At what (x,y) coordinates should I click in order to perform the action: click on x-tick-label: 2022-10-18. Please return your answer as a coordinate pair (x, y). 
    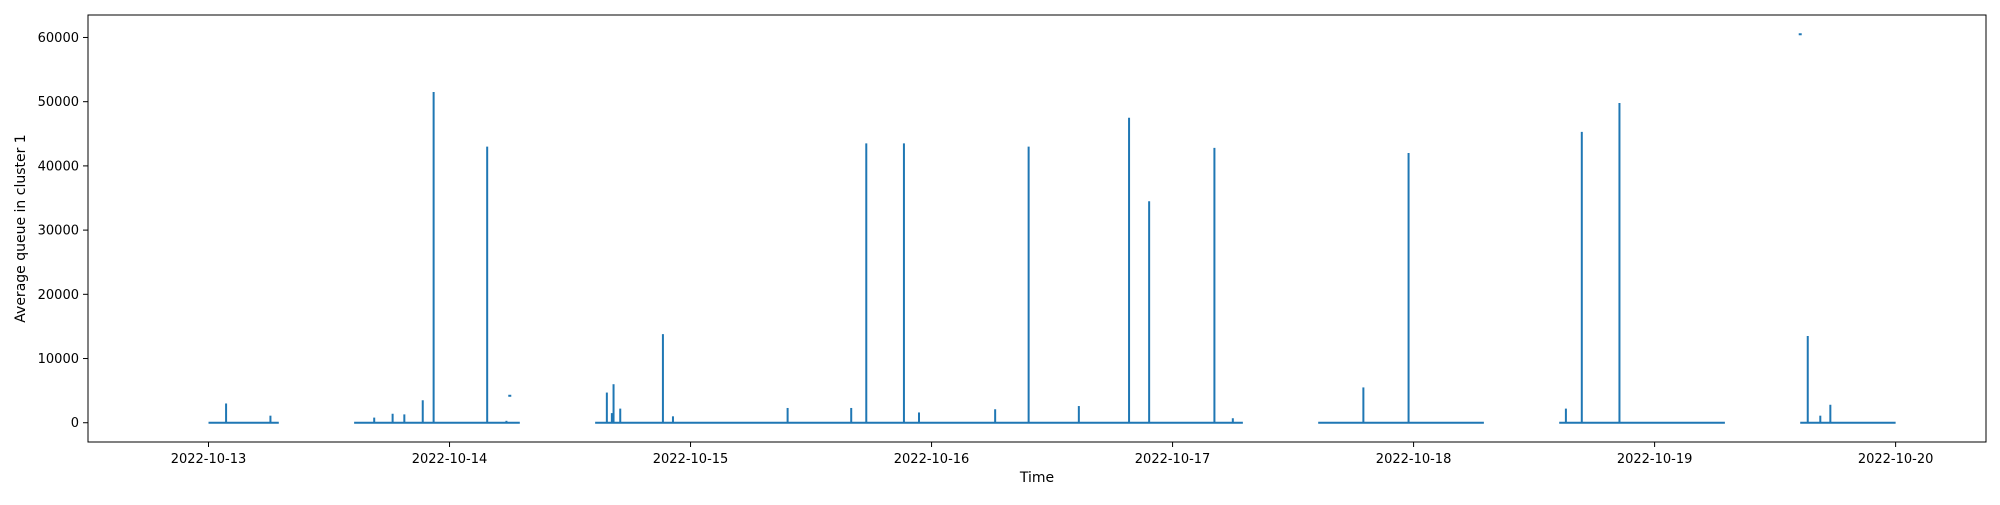
    Looking at the image, I should click on (1414, 459).